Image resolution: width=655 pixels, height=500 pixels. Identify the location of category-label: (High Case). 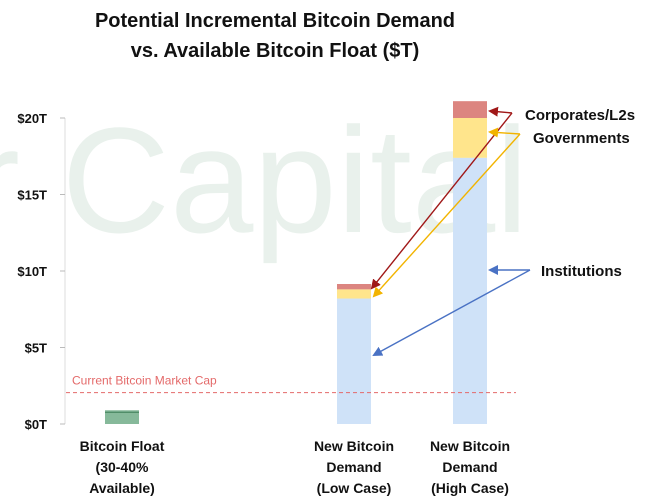
(470, 488).